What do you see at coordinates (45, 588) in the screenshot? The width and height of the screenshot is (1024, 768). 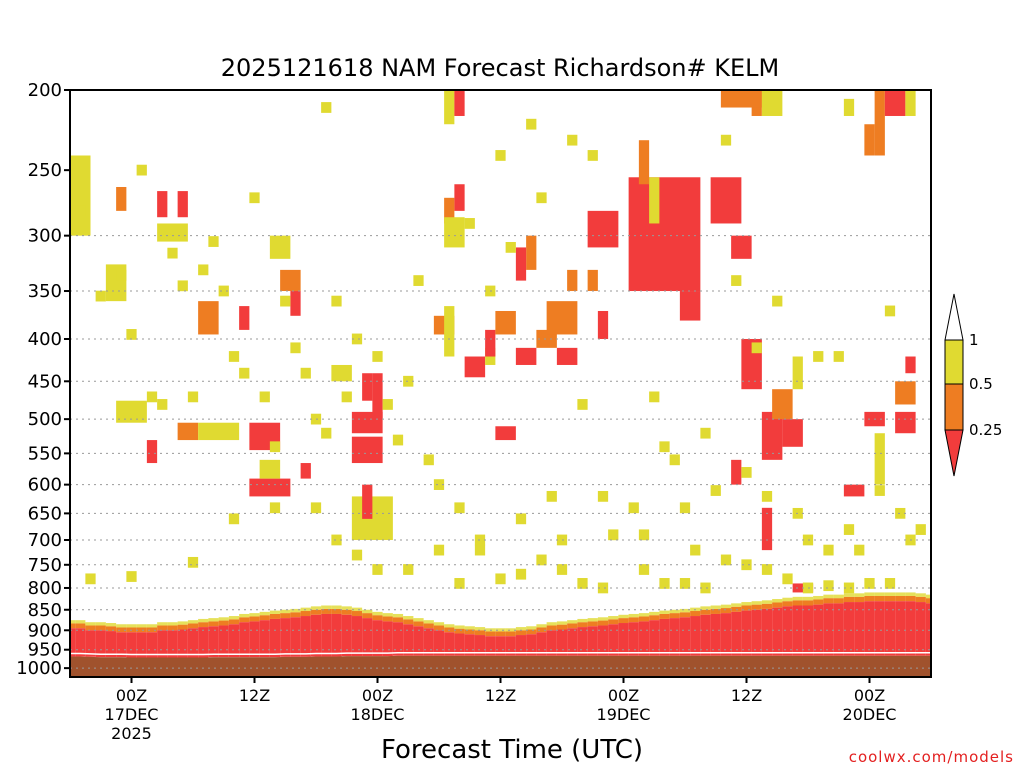 I see `y-tick-label: 800` at bounding box center [45, 588].